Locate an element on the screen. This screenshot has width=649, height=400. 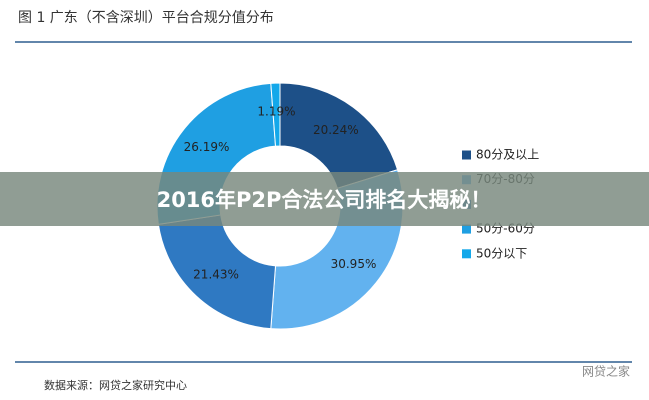
value-label: 26.19% is located at coordinates (207, 147).